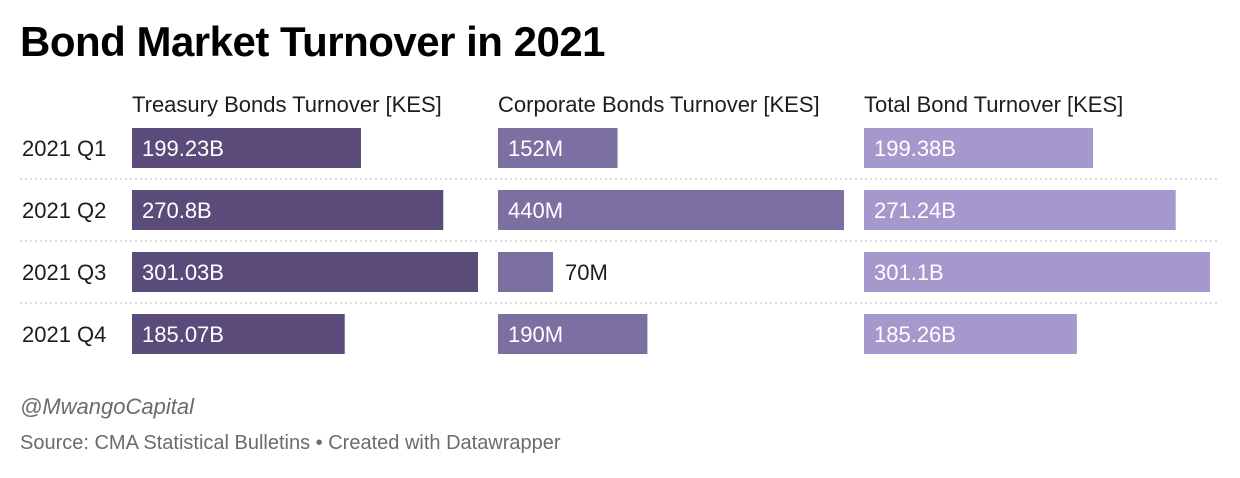  I want to click on category-label: 2021 Q2, so click(64, 210).